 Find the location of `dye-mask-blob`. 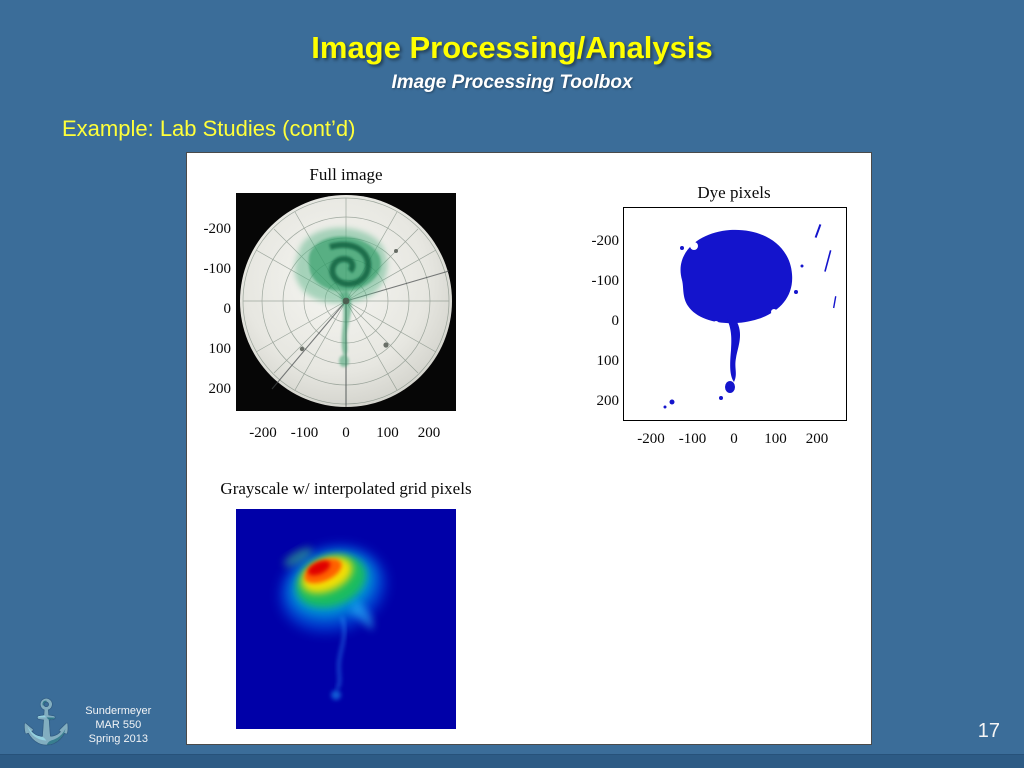

dye-mask-blob is located at coordinates (750, 316).